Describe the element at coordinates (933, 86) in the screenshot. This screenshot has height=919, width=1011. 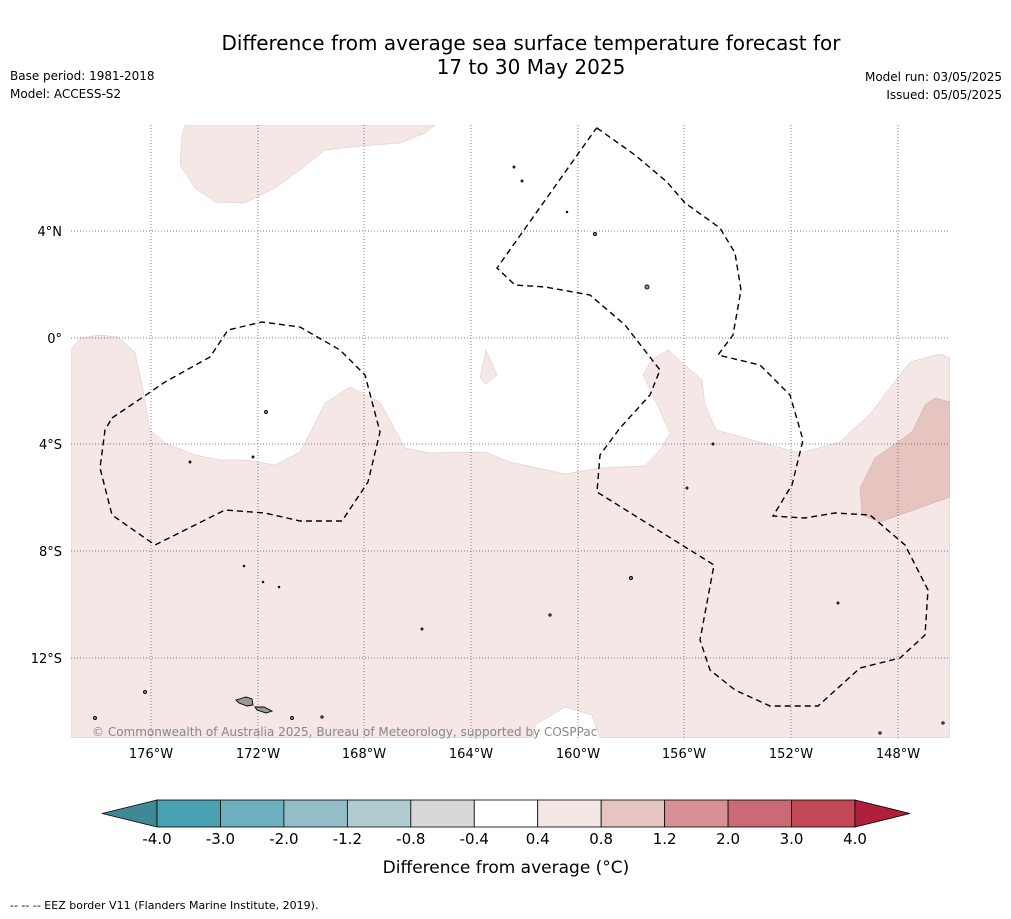
I see `meta-right: Model run: 03/05/2025 Issued: 05/05/2025` at that location.